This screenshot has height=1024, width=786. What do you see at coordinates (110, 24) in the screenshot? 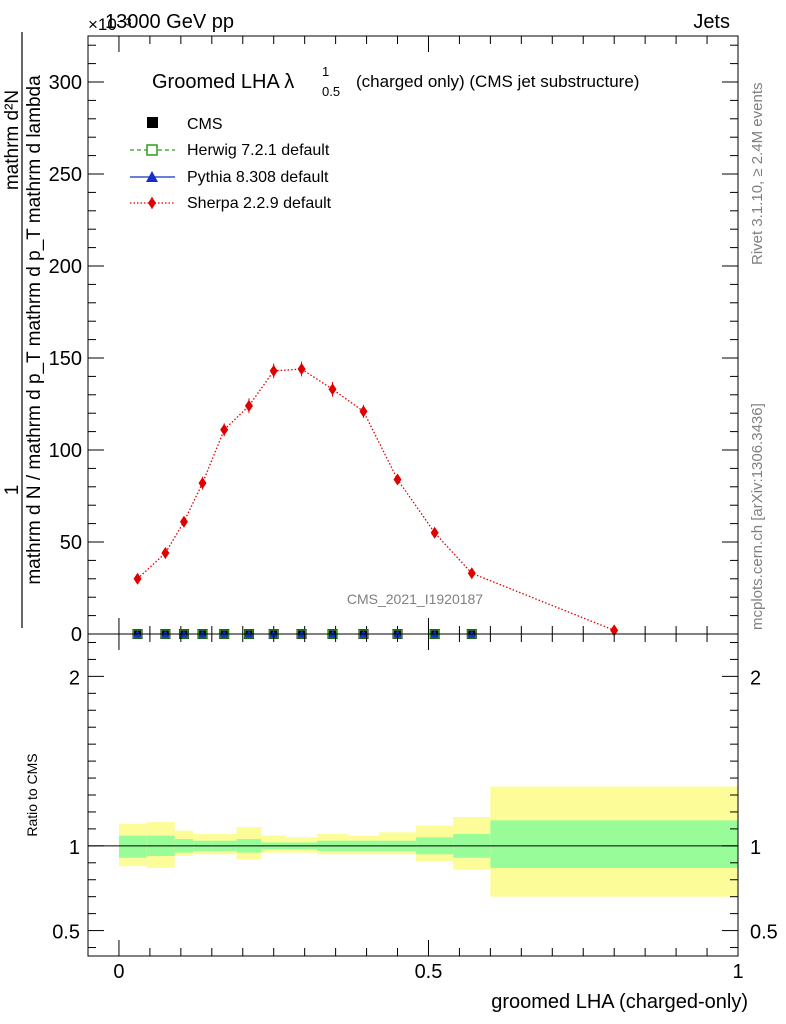
I see `scale-exponent: ×10⁻³` at bounding box center [110, 24].